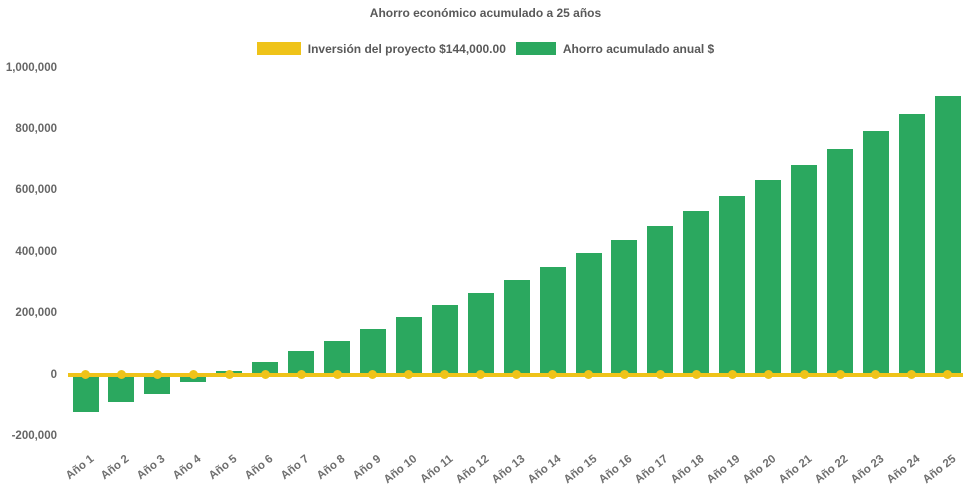 The width and height of the screenshot is (971, 485). I want to click on x-axis-label: Año 12, so click(472, 469).